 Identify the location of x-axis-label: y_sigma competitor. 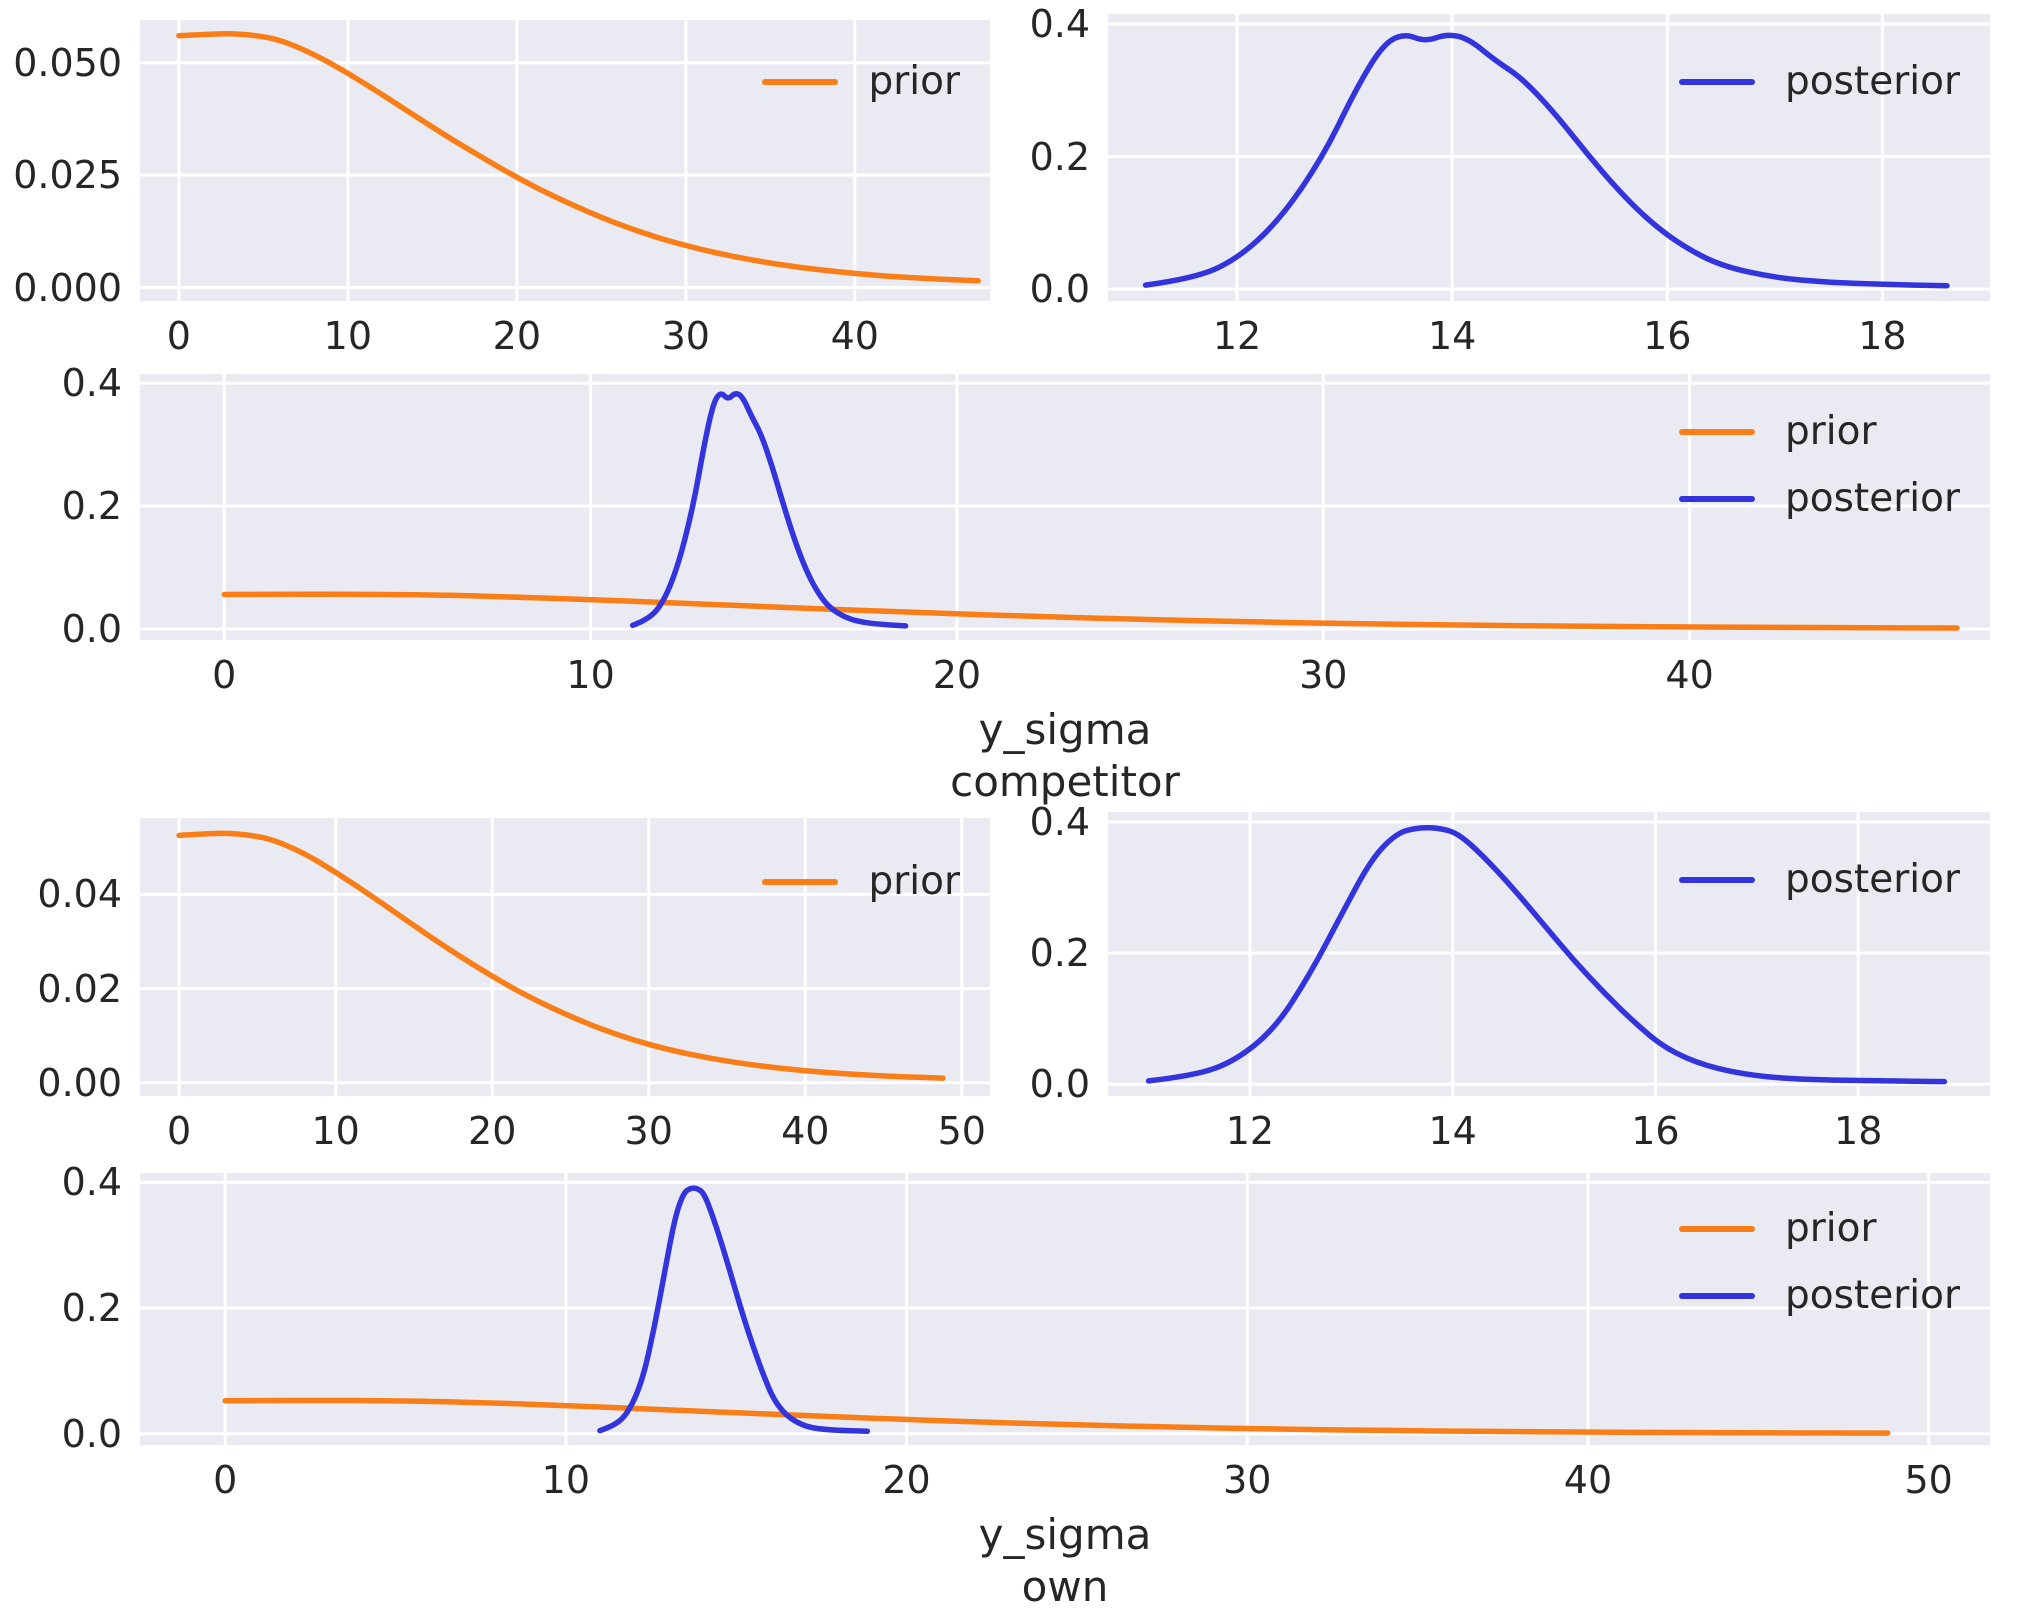
(1065, 756).